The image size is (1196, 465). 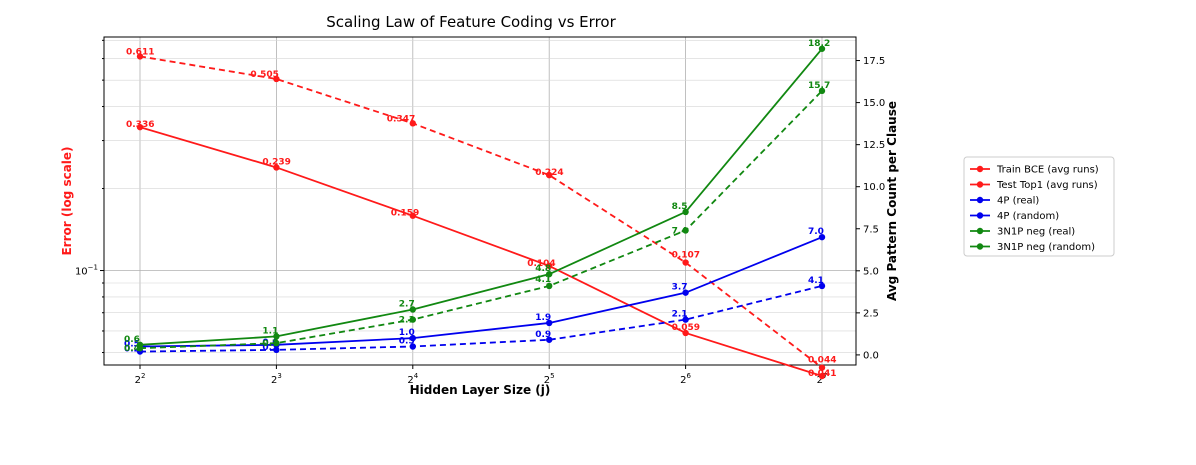 I want to click on right-tick-label-7: 17.5, so click(x=874, y=61).